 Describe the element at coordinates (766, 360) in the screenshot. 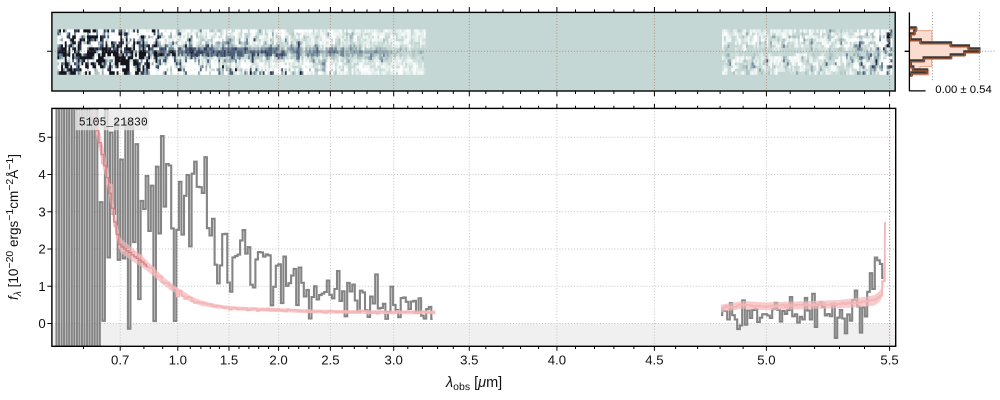

I see `svg-text: 5.0` at that location.